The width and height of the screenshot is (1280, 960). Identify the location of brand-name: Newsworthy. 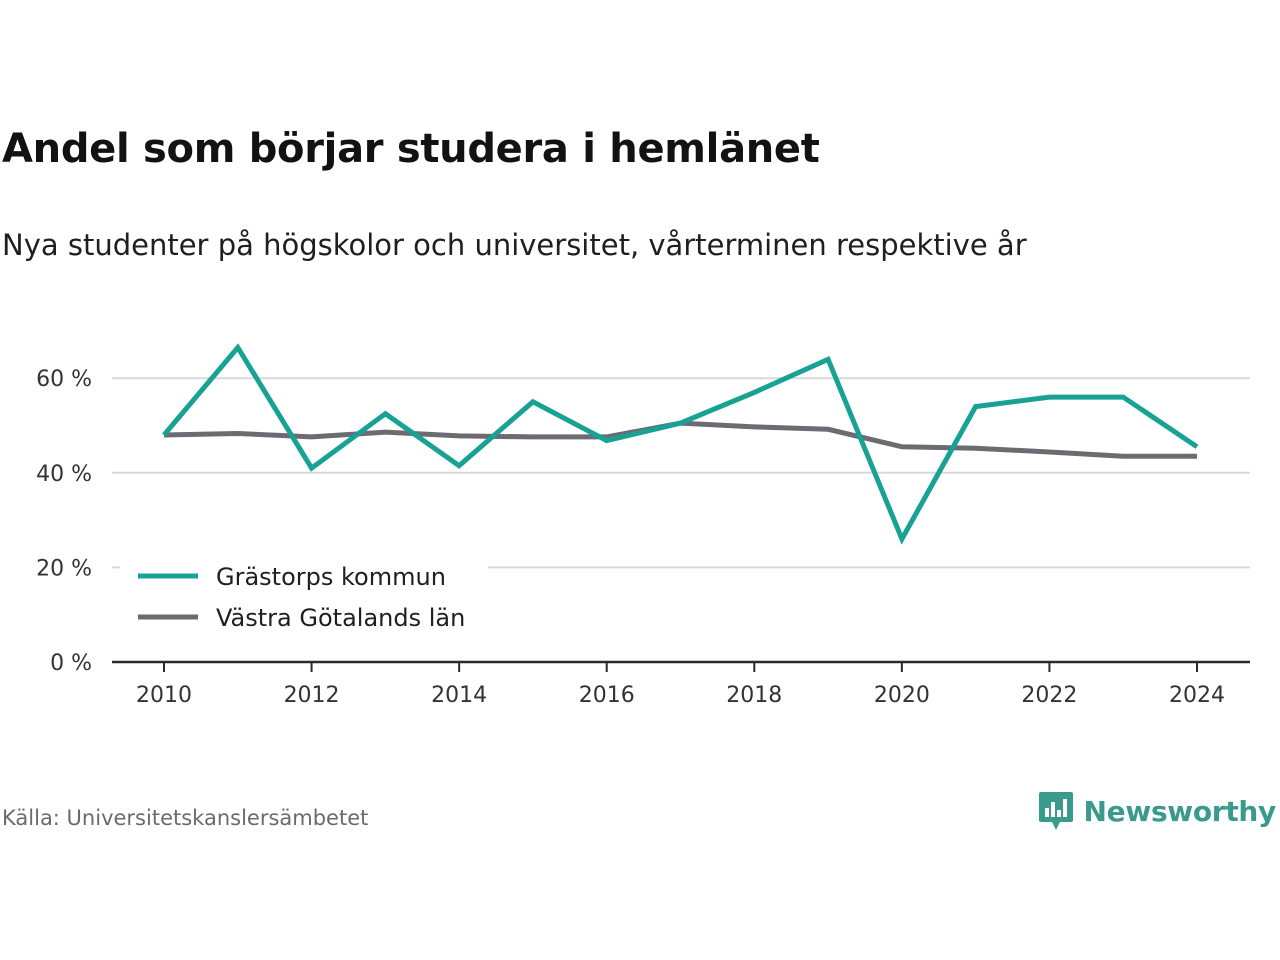
(1180, 811).